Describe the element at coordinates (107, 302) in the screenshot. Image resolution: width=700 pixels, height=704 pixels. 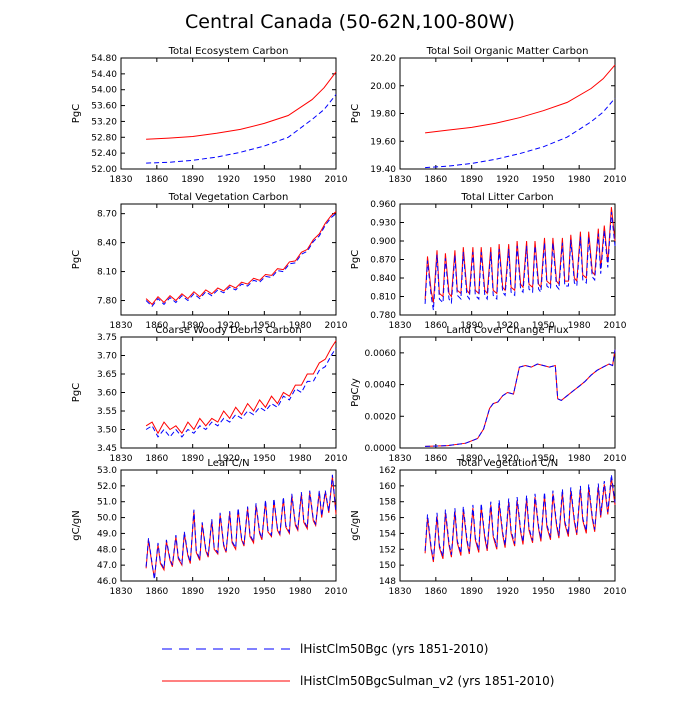
I see `y-tick-label: 7.80` at that location.